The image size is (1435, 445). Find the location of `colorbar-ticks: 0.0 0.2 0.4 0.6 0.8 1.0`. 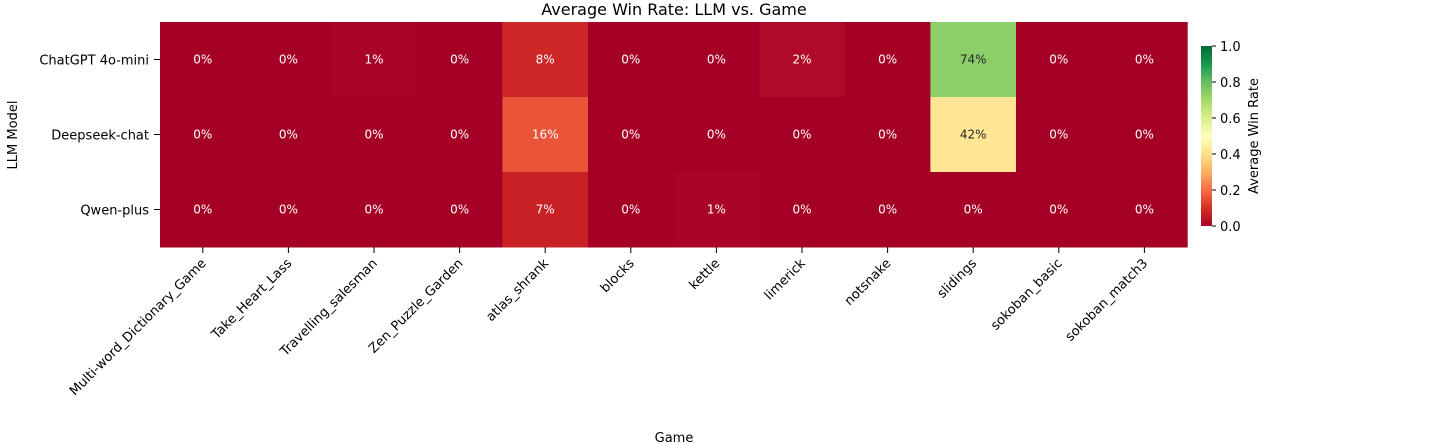

colorbar-ticks: 0.0 0.2 0.4 0.6 0.8 1.0 is located at coordinates (1226, 137).